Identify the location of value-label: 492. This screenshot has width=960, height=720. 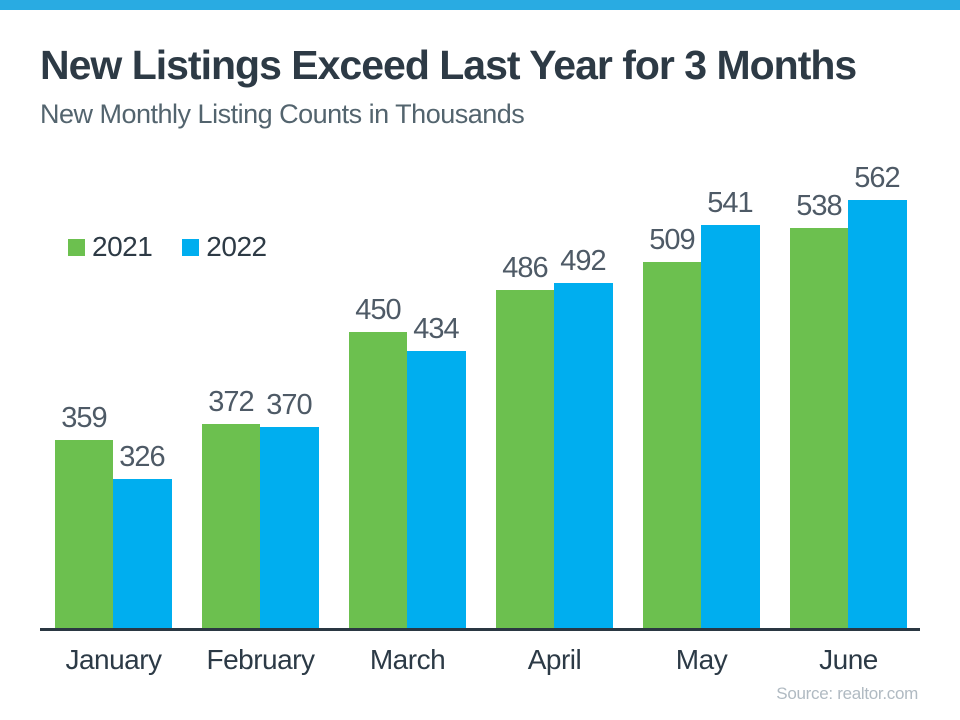
(583, 261).